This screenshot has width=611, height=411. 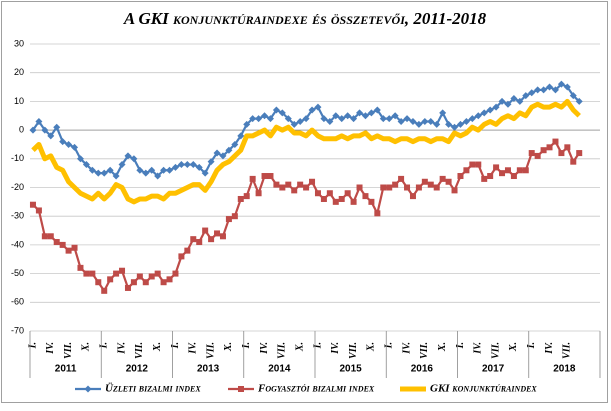 What do you see at coordinates (137, 369) in the screenshot?
I see `year-label: 2012` at bounding box center [137, 369].